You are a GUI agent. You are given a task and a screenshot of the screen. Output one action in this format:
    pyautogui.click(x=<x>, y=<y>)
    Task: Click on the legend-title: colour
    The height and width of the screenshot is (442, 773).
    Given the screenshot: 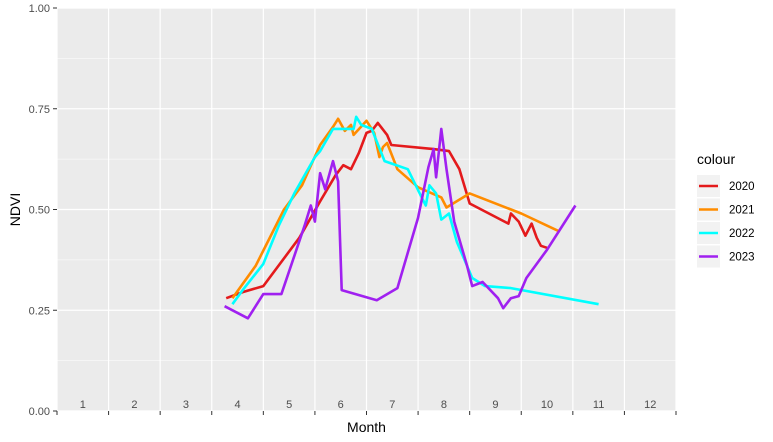 What is the action you would take?
    pyautogui.click(x=716, y=159)
    